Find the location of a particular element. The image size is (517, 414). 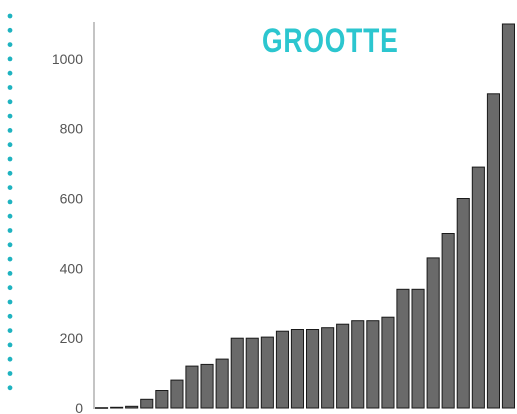

y-tick-label: 0 is located at coordinates (79, 407).